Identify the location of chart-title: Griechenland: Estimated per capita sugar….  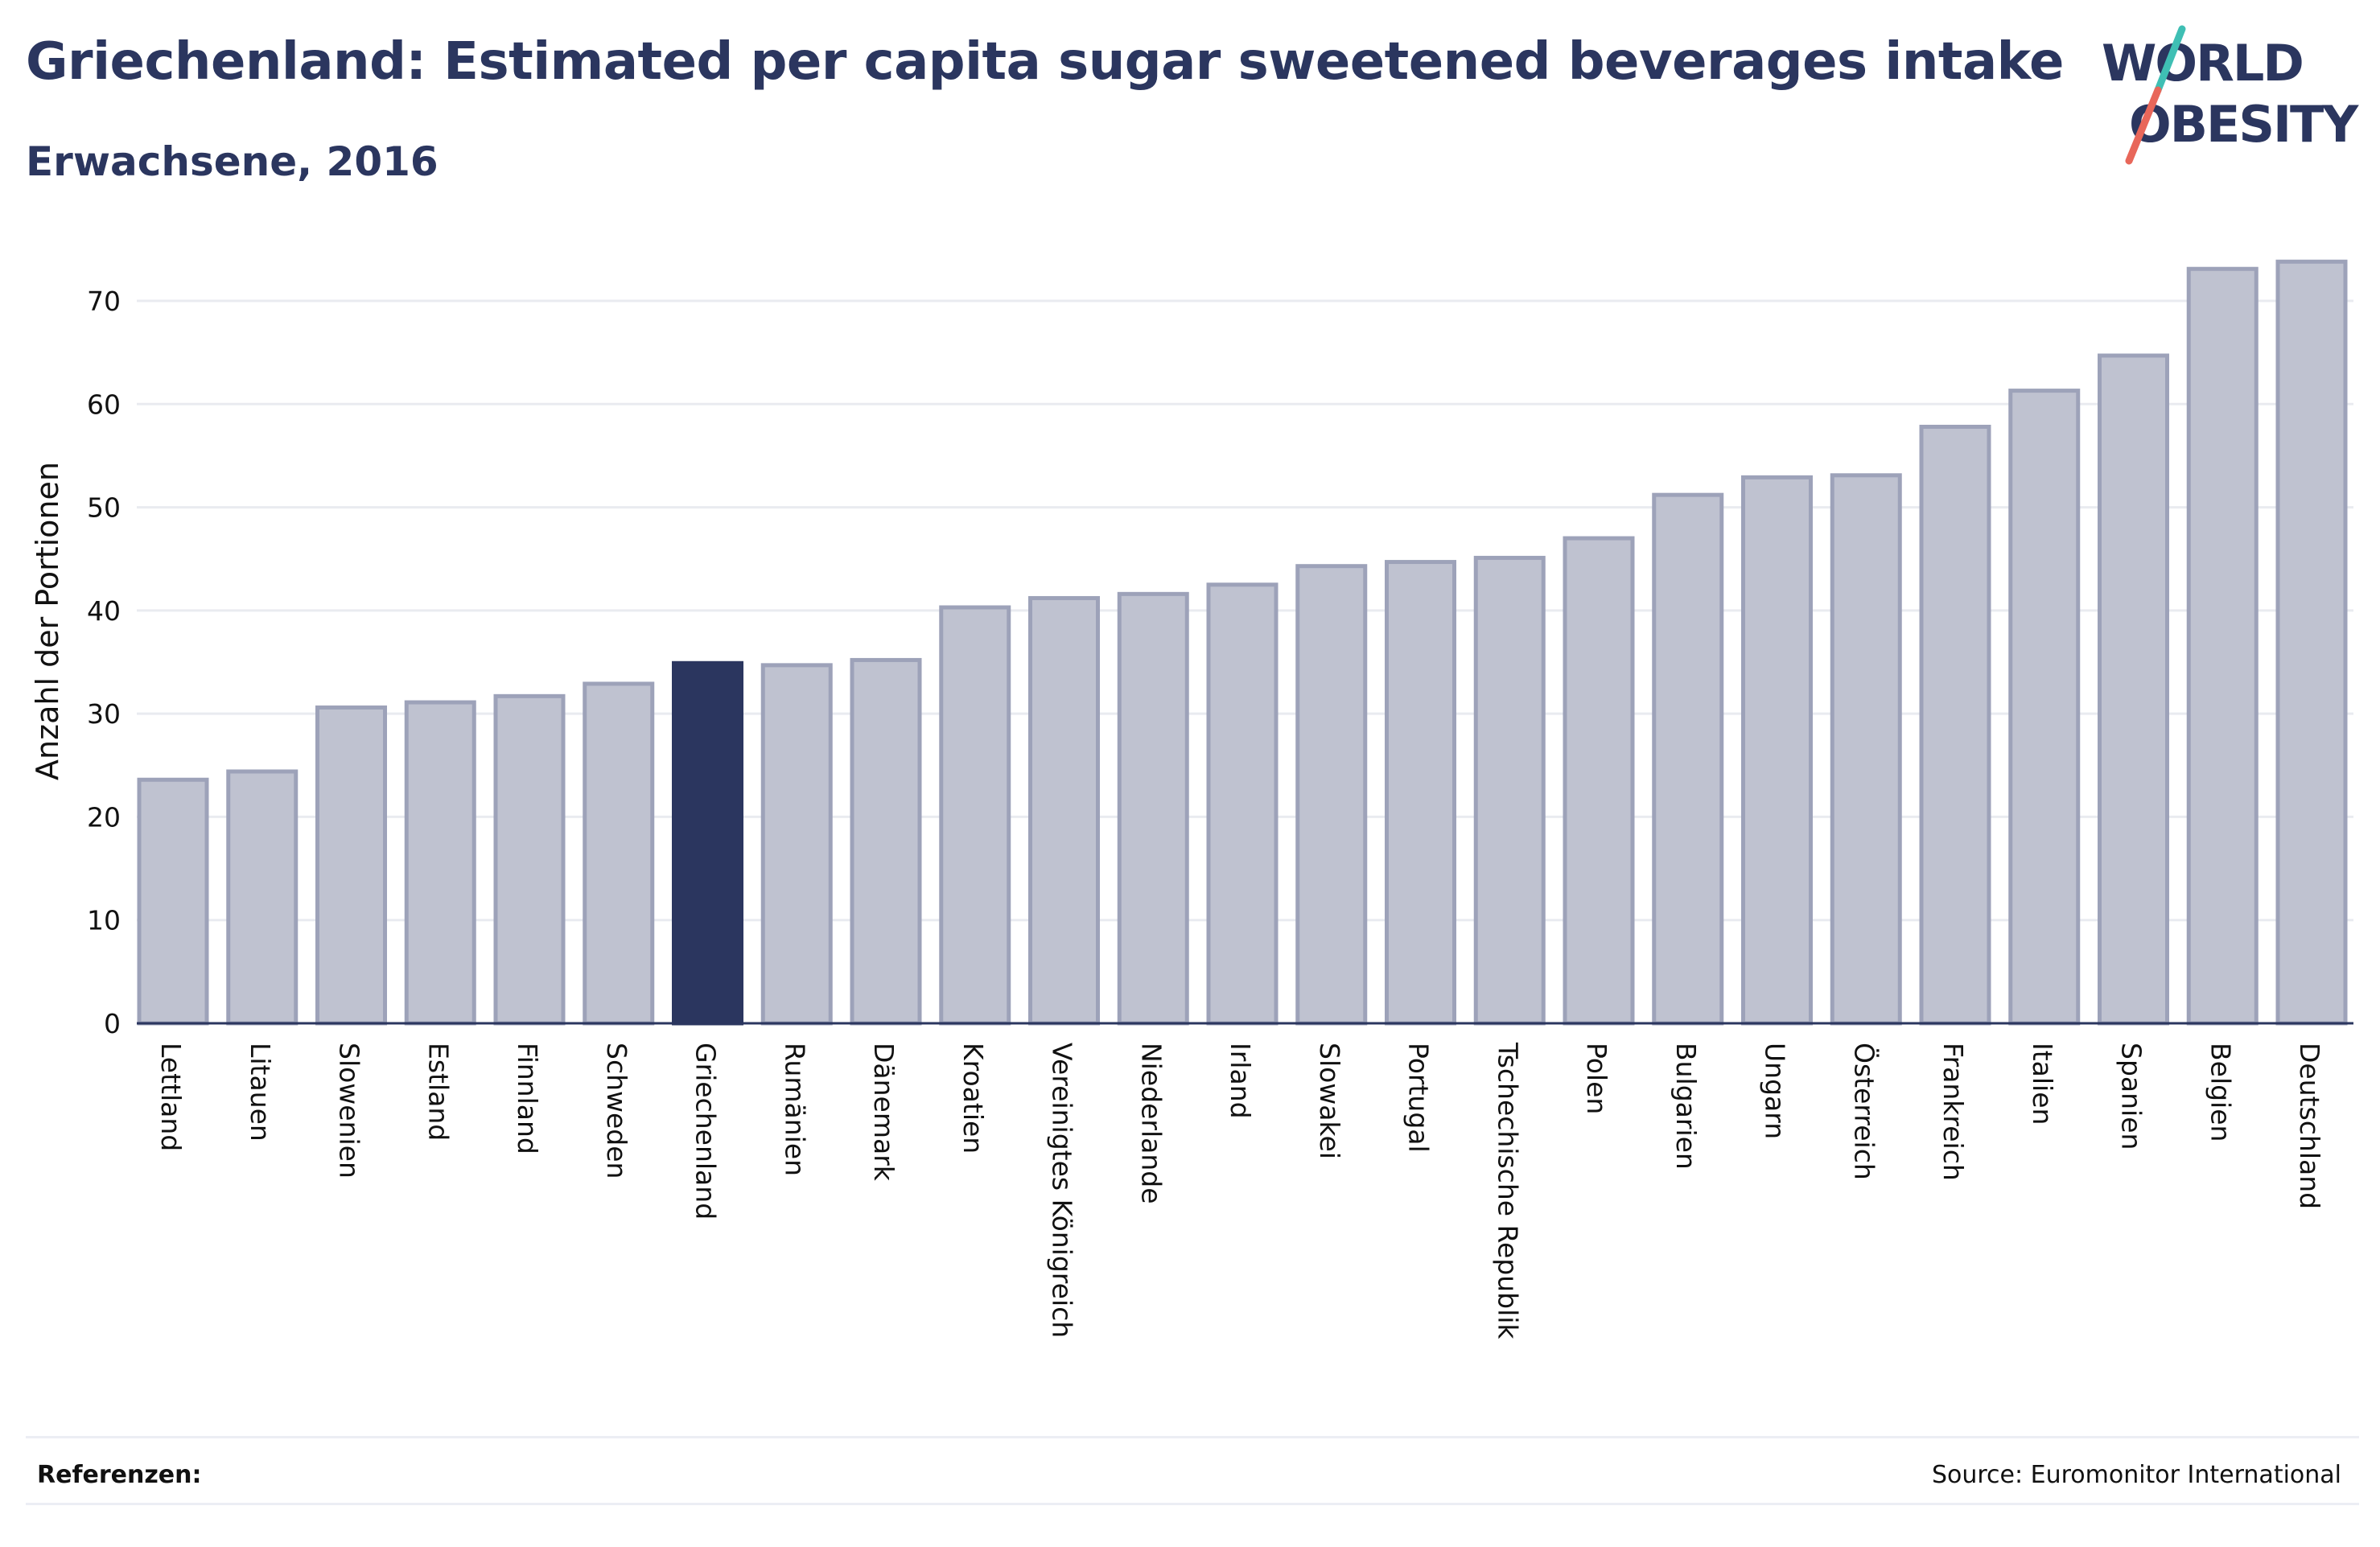
(1045, 62).